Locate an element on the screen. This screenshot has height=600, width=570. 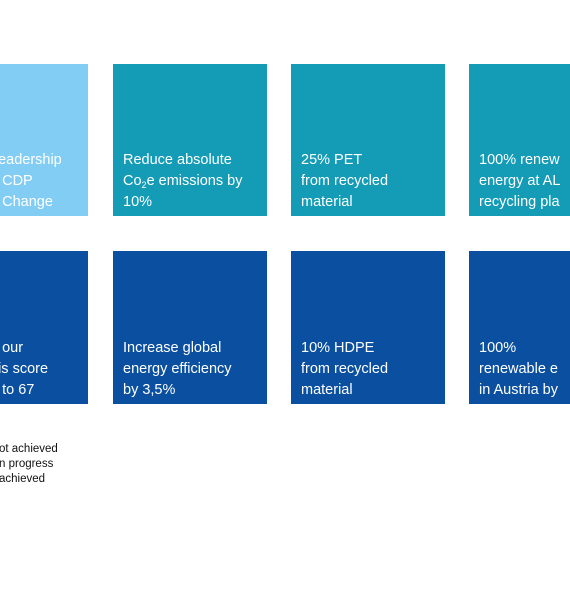
legend-item-not-achieved: ot achieved is located at coordinates (29, 449).